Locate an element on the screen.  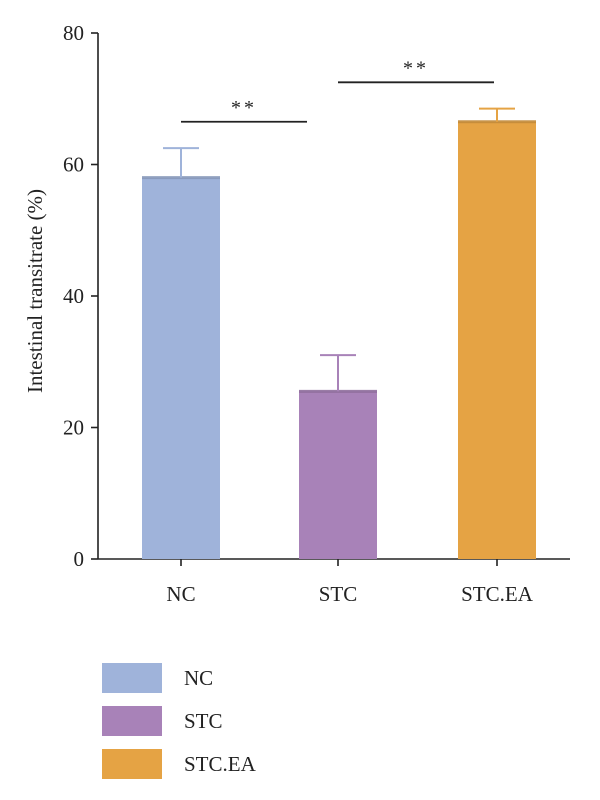
legend-label: STC.EA is located at coordinates (220, 764).